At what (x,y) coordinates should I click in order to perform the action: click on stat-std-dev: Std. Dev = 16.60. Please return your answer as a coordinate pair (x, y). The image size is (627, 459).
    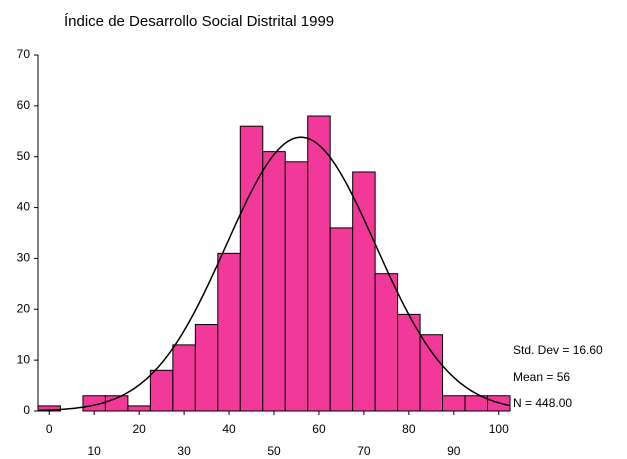
    Looking at the image, I should click on (558, 350).